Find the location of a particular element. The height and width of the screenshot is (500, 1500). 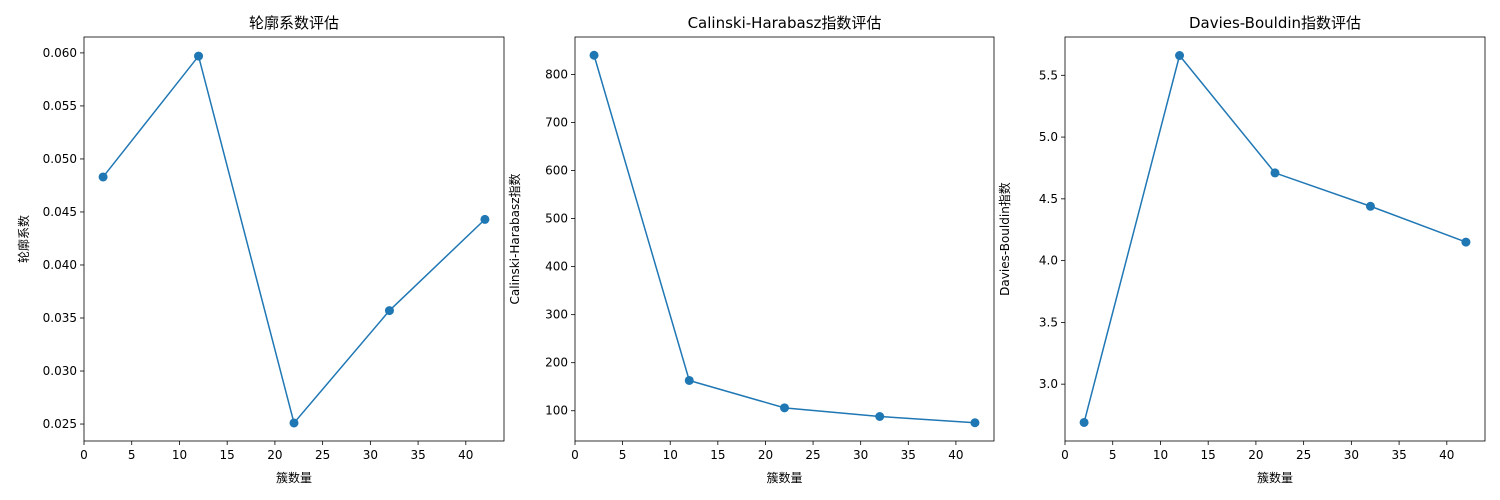

chart-title: Davies-Bouldin指数评估 is located at coordinates (1275, 23).